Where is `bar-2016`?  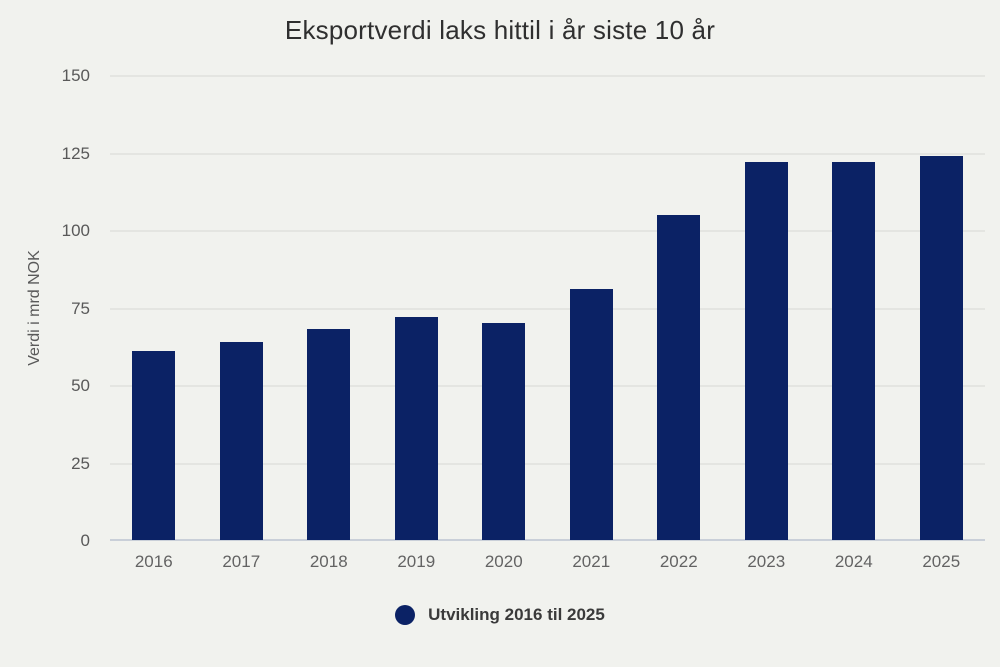
bar-2016 is located at coordinates (154, 445).